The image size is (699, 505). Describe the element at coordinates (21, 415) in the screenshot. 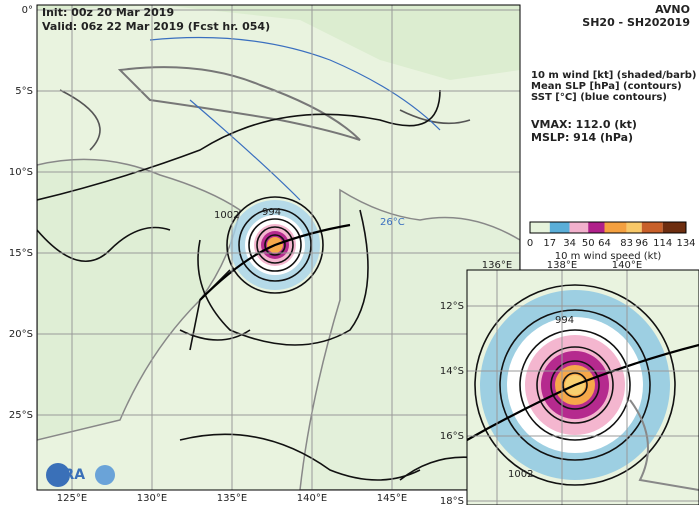

I see `lat-label: 25°S` at that location.